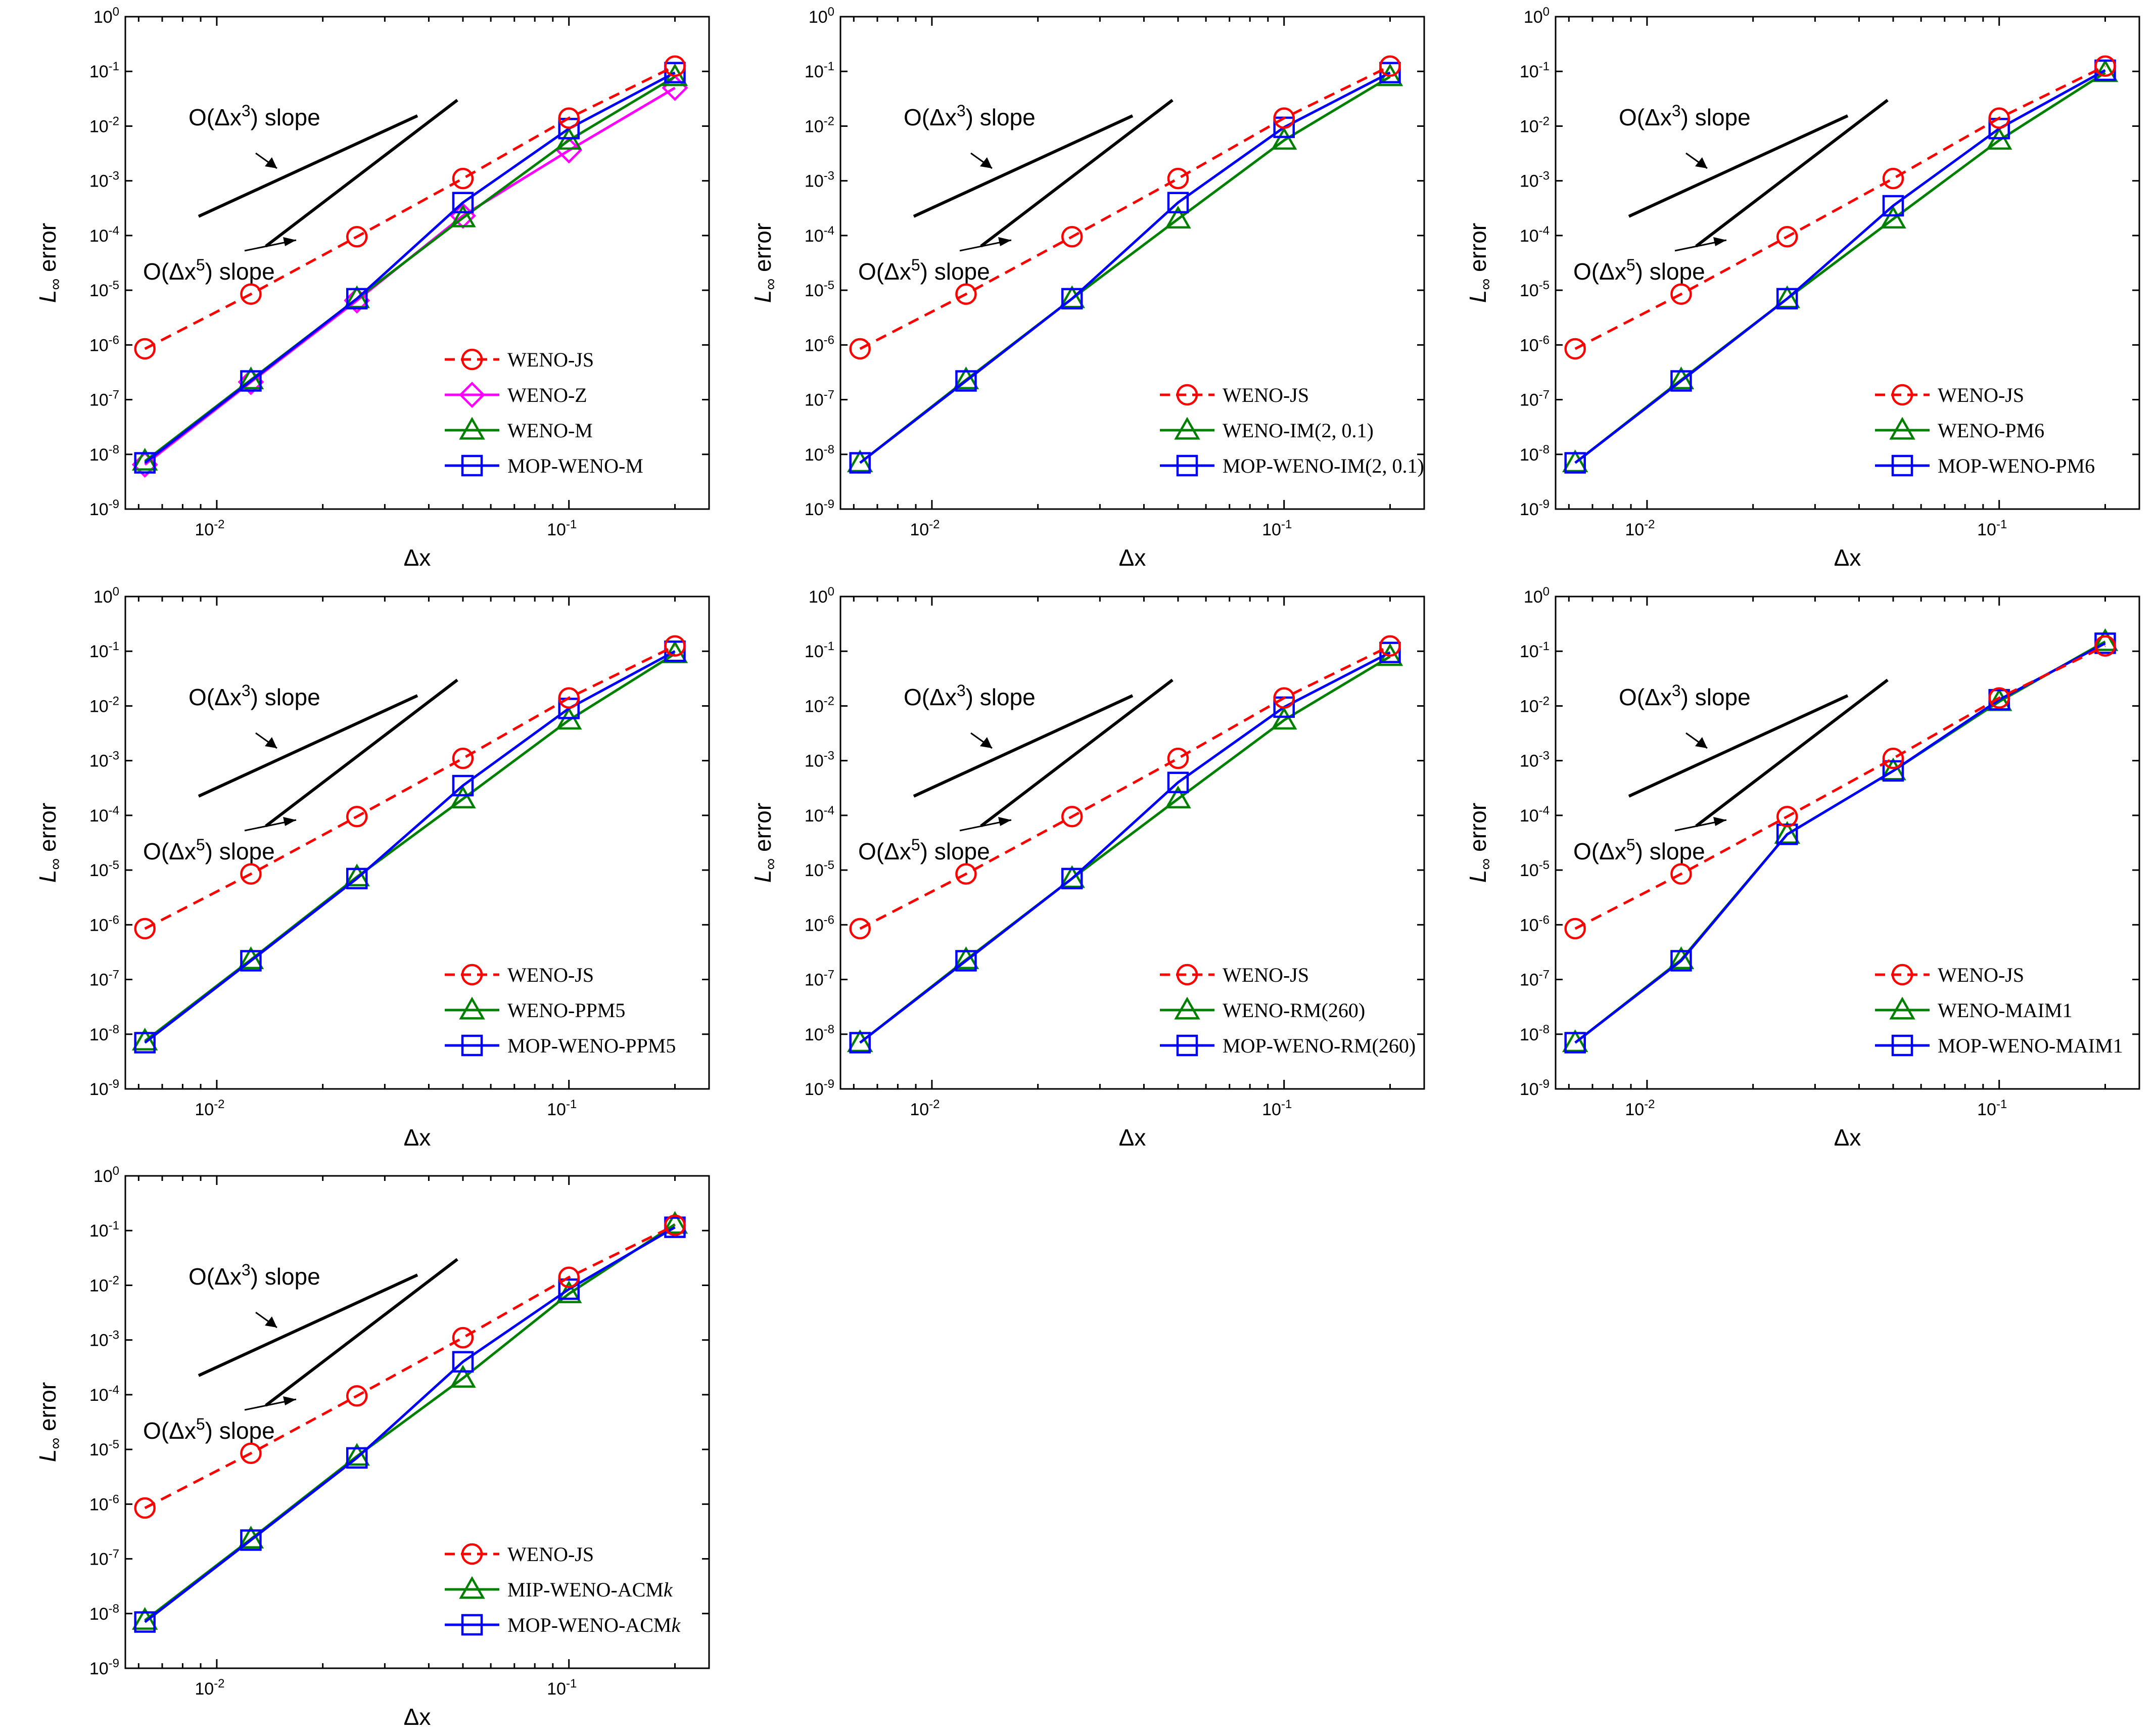 The image size is (2156, 1736). I want to click on plot-frame, so click(1847, 263).